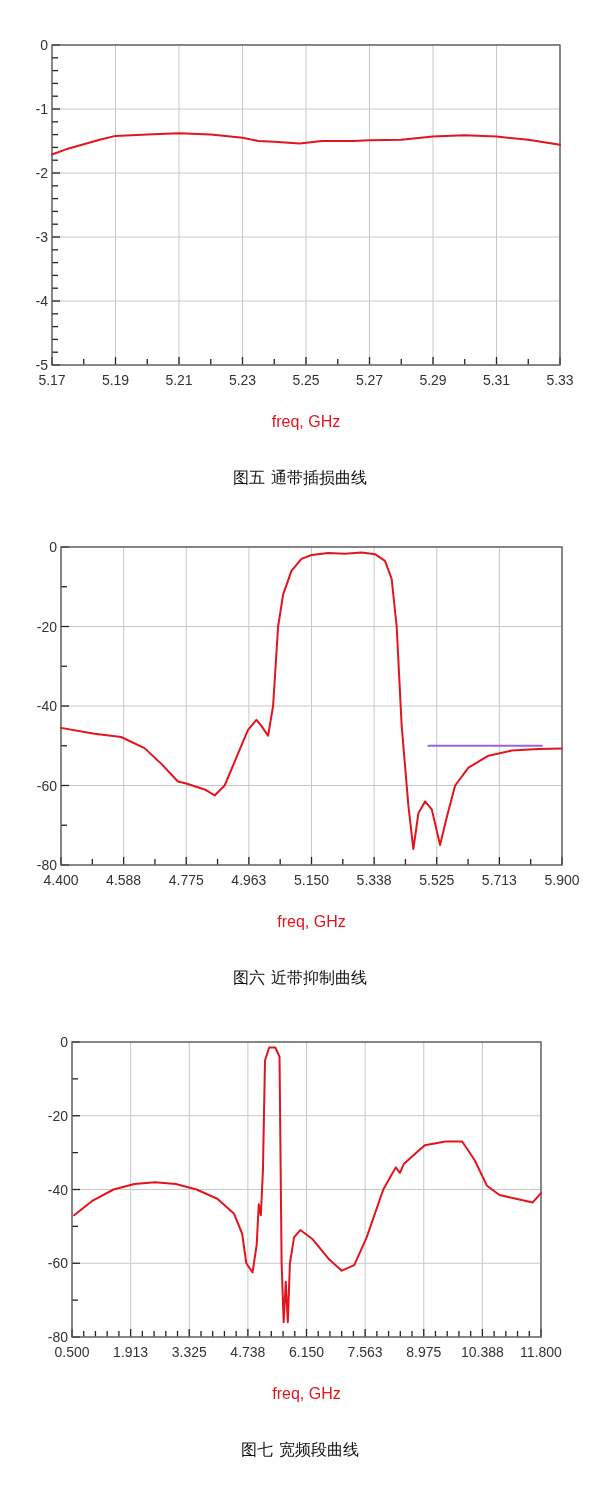 Image resolution: width=600 pixels, height=1500 pixels. What do you see at coordinates (248, 1352) in the screenshot?
I see `x-tick-label: 4.738` at bounding box center [248, 1352].